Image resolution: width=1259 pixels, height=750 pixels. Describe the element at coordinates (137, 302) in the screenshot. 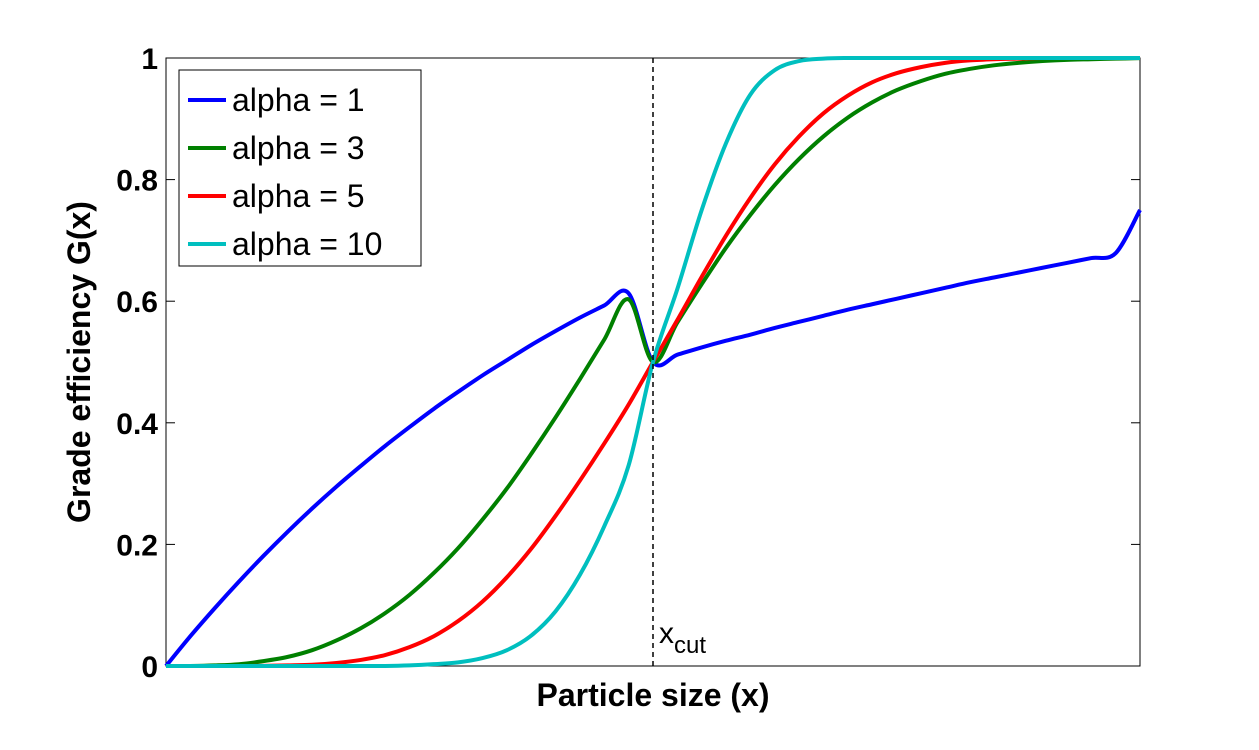

I see `y-tick-label: 0.6` at that location.